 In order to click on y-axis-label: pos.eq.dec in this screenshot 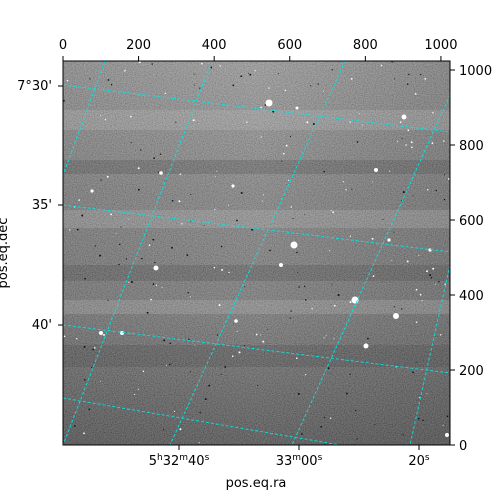, I will do `click(5, 253)`.